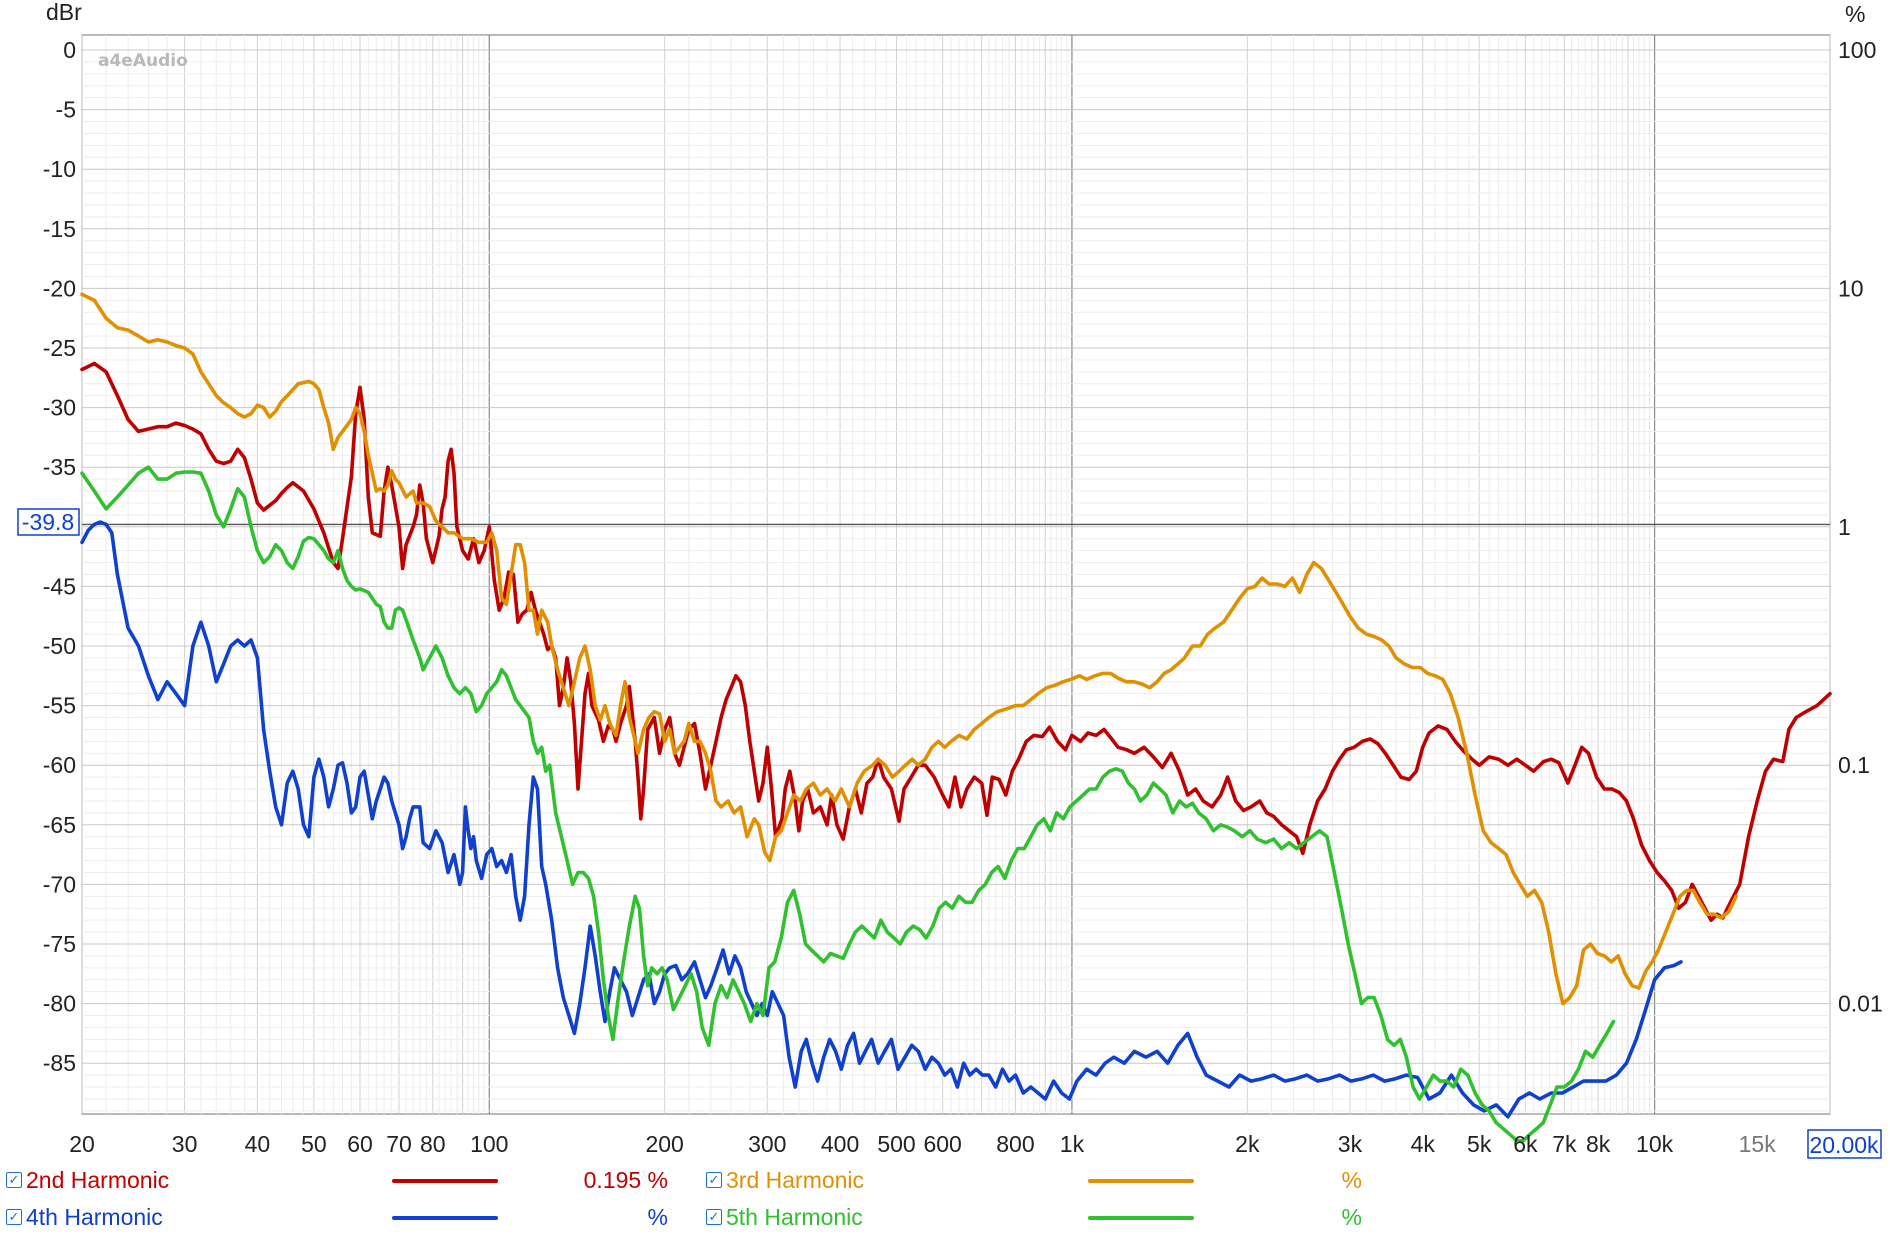 This screenshot has width=1890, height=1235. Describe the element at coordinates (82, 1144) in the screenshot. I see `x-tick-label: 20` at that location.